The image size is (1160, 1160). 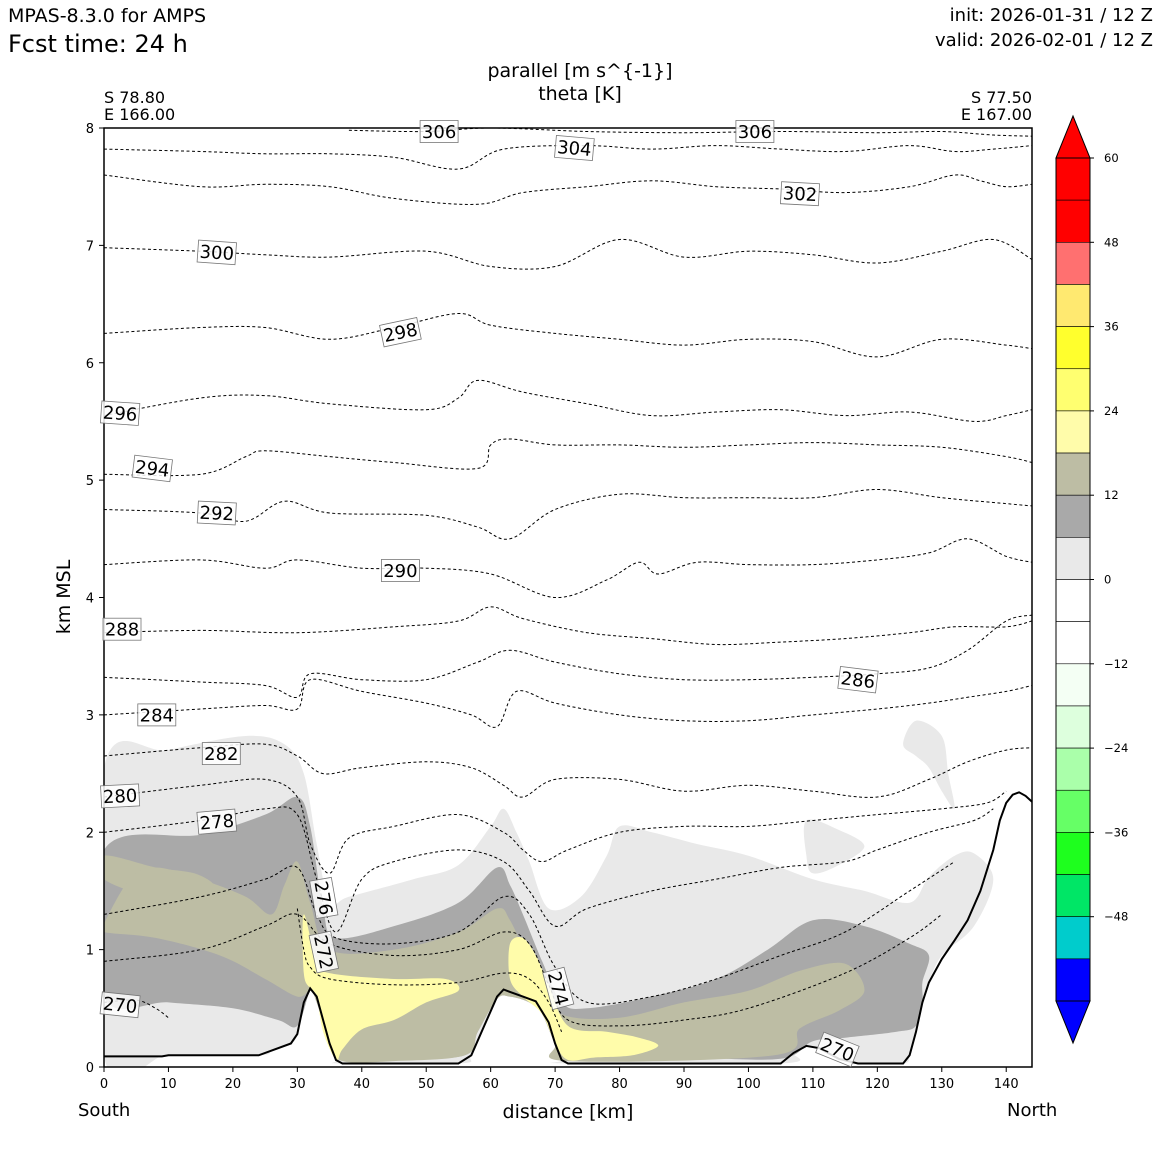 What do you see at coordinates (812, 1084) in the screenshot?
I see `x-tick-label: 110` at bounding box center [812, 1084].